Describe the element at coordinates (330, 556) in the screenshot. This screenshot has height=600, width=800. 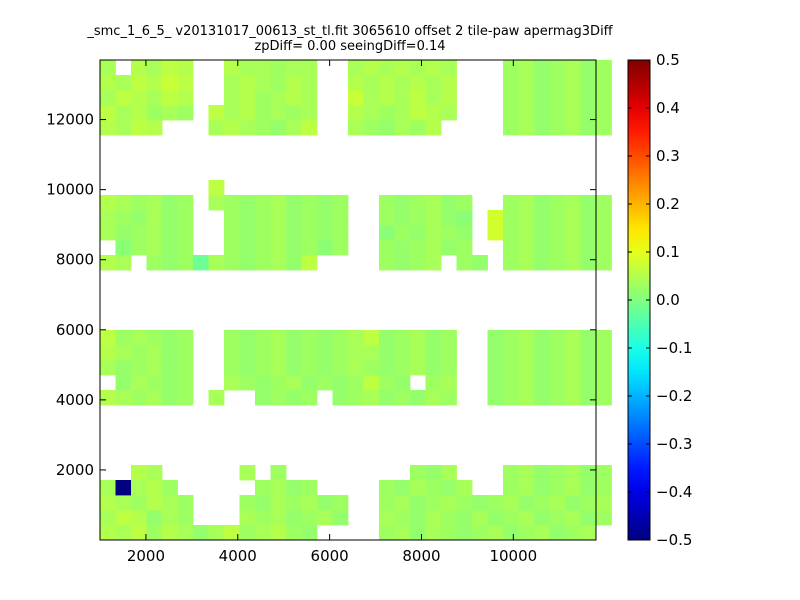
I see `x-tick-label: 6000` at that location.